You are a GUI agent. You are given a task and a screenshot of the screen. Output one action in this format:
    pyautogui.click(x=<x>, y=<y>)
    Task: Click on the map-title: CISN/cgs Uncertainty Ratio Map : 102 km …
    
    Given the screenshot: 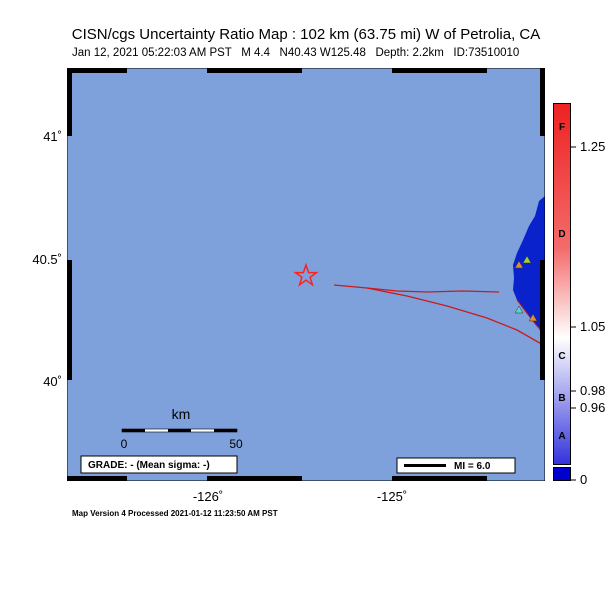 What is the action you would take?
    pyautogui.click(x=306, y=34)
    